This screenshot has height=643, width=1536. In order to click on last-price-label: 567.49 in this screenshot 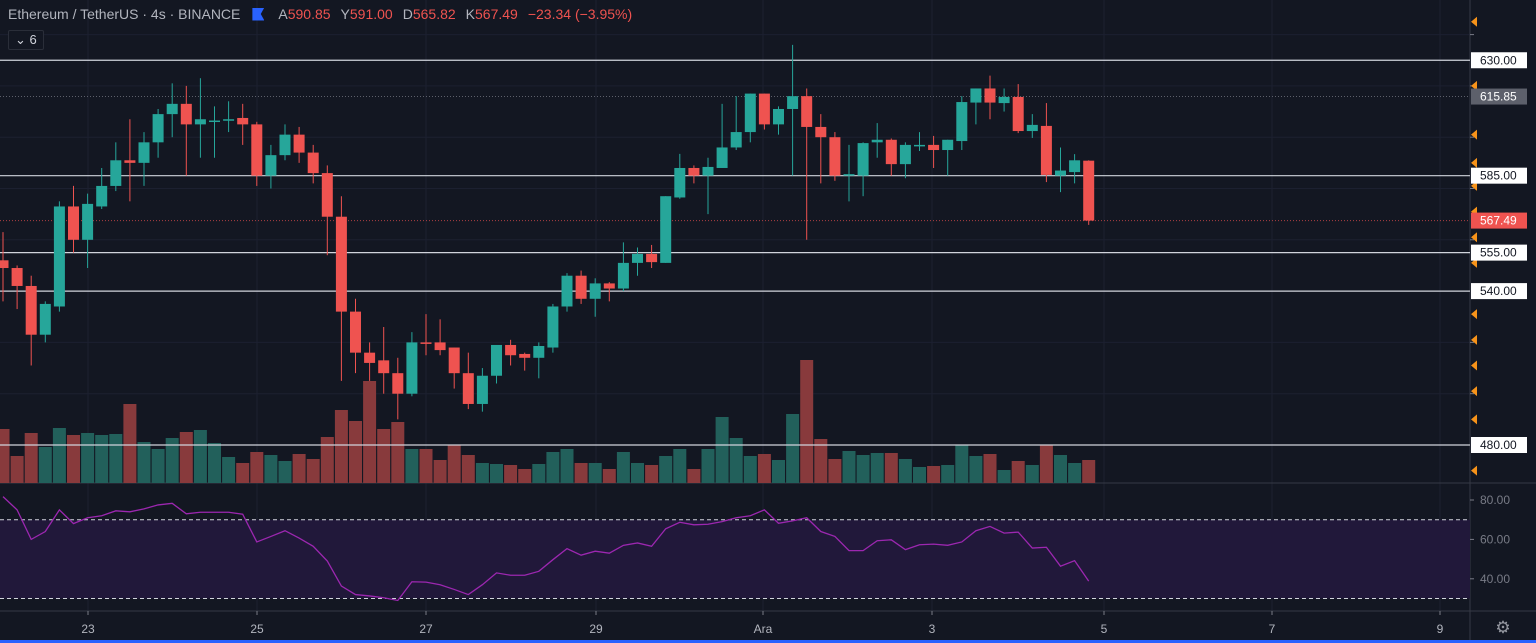, I will do `click(1499, 220)`.